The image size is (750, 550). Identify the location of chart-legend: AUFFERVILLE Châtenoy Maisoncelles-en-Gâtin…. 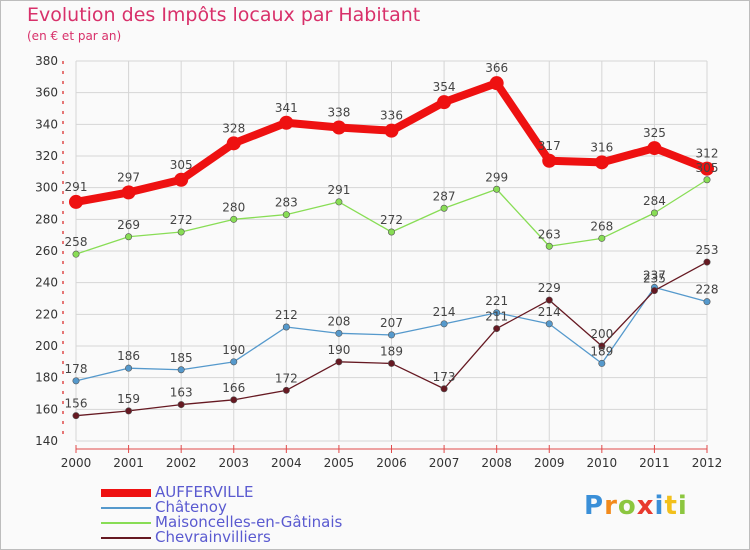
(221, 515).